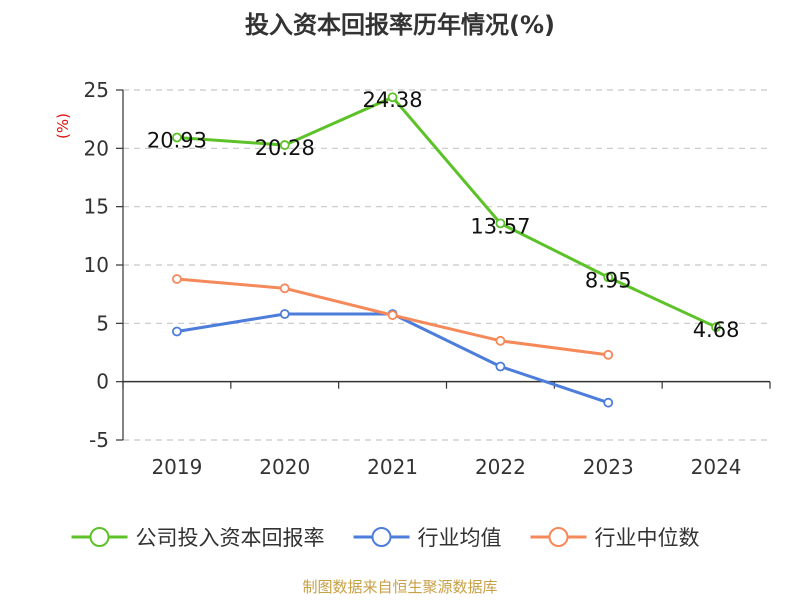  Describe the element at coordinates (647, 538) in the screenshot. I see `legend-label-2: 行业中位数` at that location.